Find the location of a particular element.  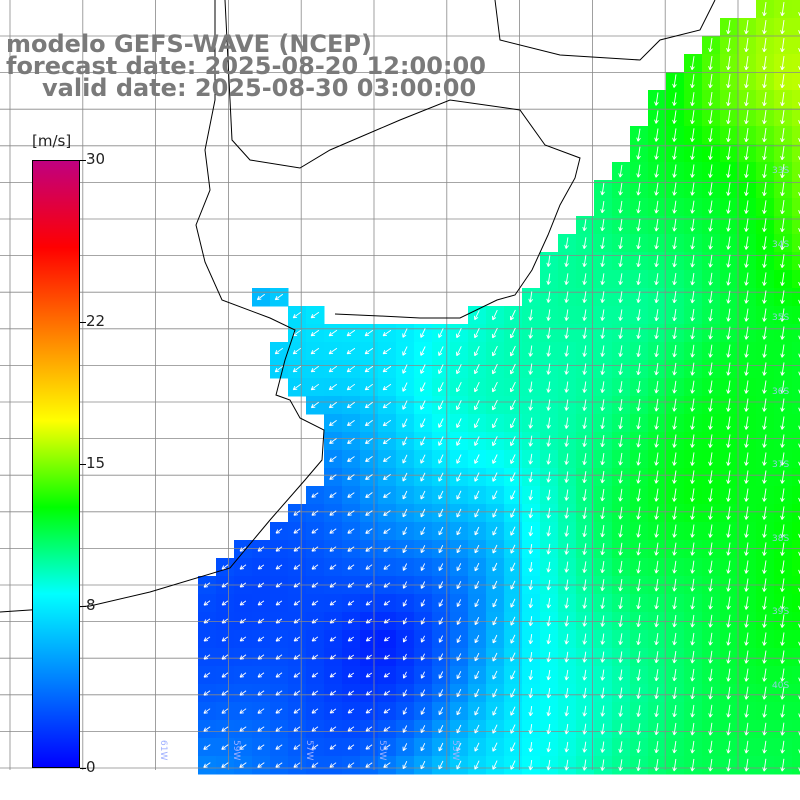

longitude-label: 57W is located at coordinates (309, 750).